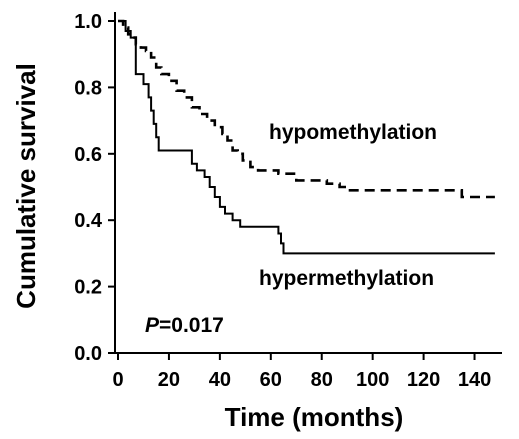 The width and height of the screenshot is (519, 439). Describe the element at coordinates (88, 22) in the screenshot. I see `y-tick-label: 1.0` at that location.